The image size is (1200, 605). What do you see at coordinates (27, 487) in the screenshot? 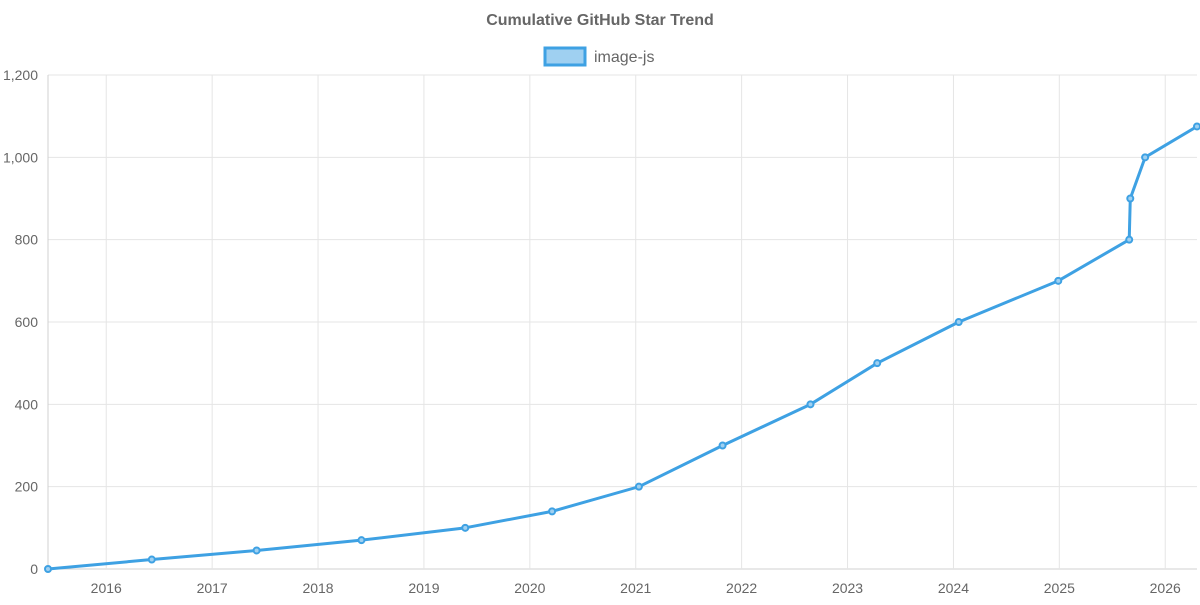
I see `y-tick-label: 200` at bounding box center [27, 487].